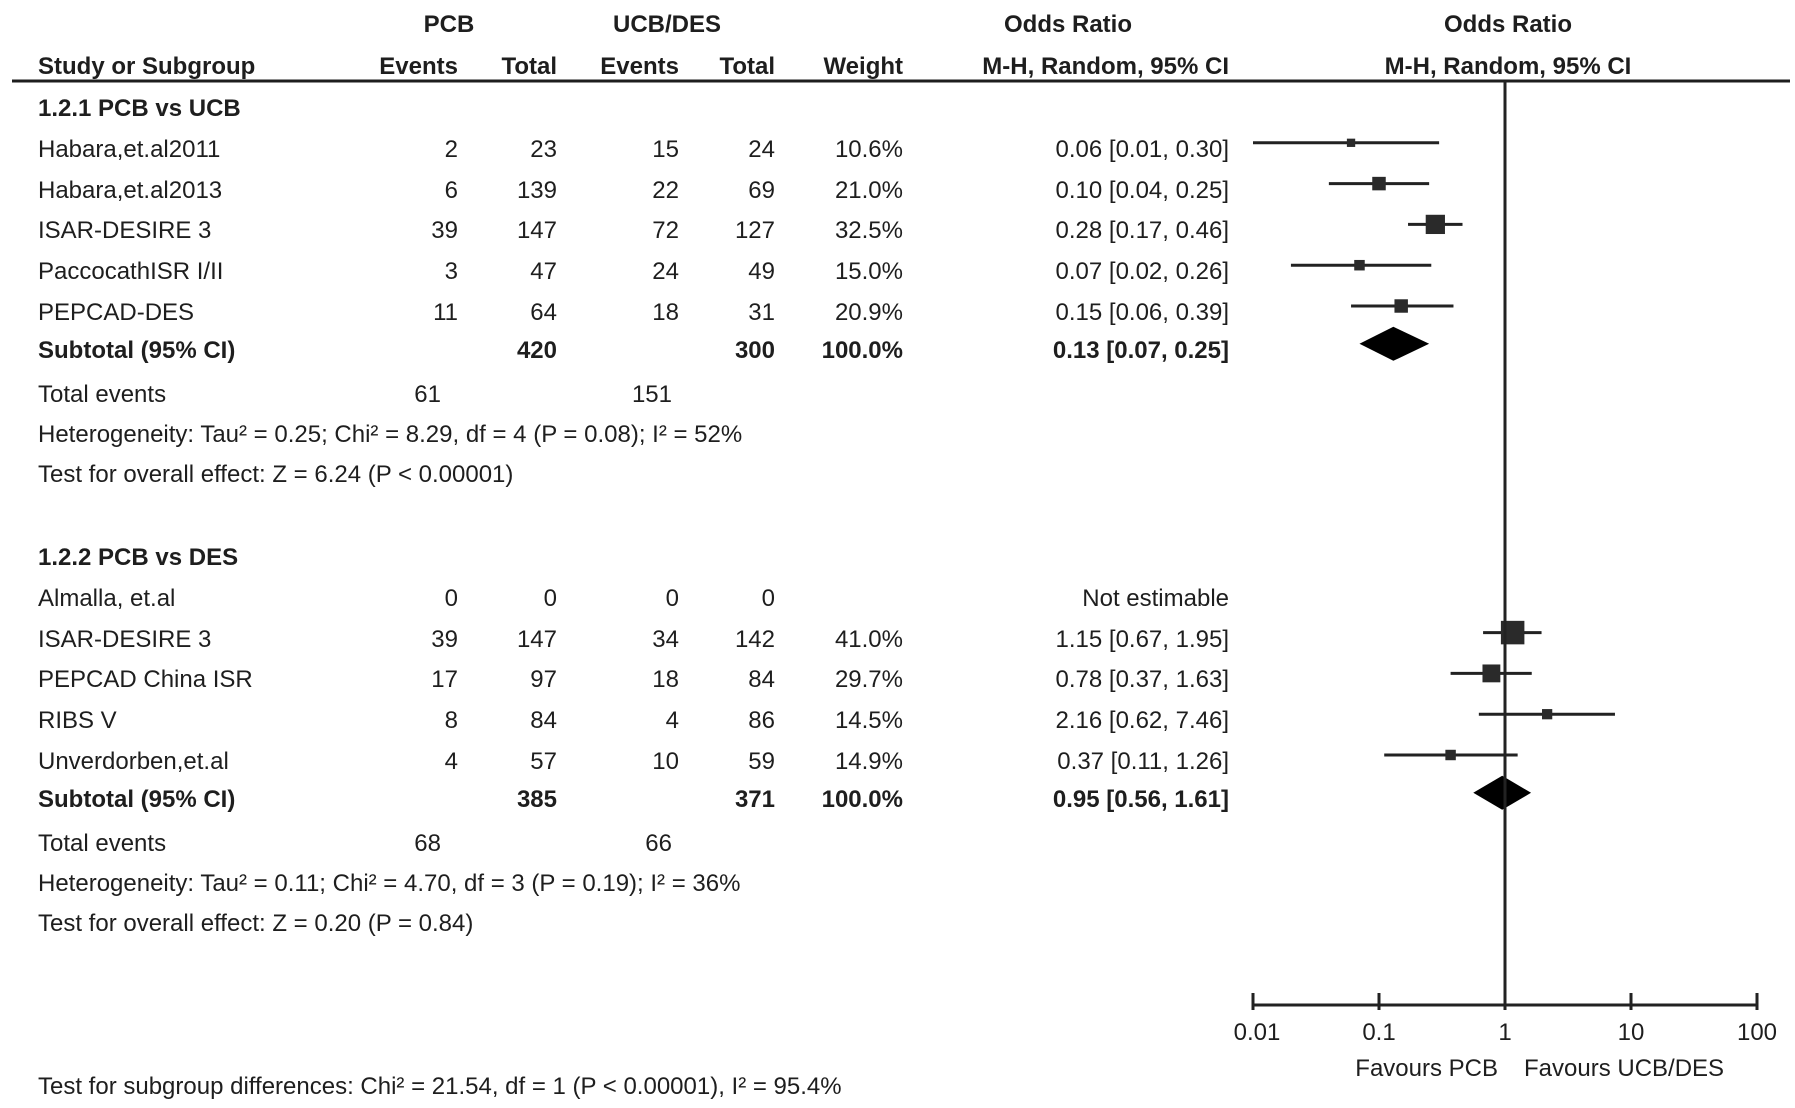  Describe the element at coordinates (868, 231) in the screenshot. I see `study-weight: 32.5%` at that location.